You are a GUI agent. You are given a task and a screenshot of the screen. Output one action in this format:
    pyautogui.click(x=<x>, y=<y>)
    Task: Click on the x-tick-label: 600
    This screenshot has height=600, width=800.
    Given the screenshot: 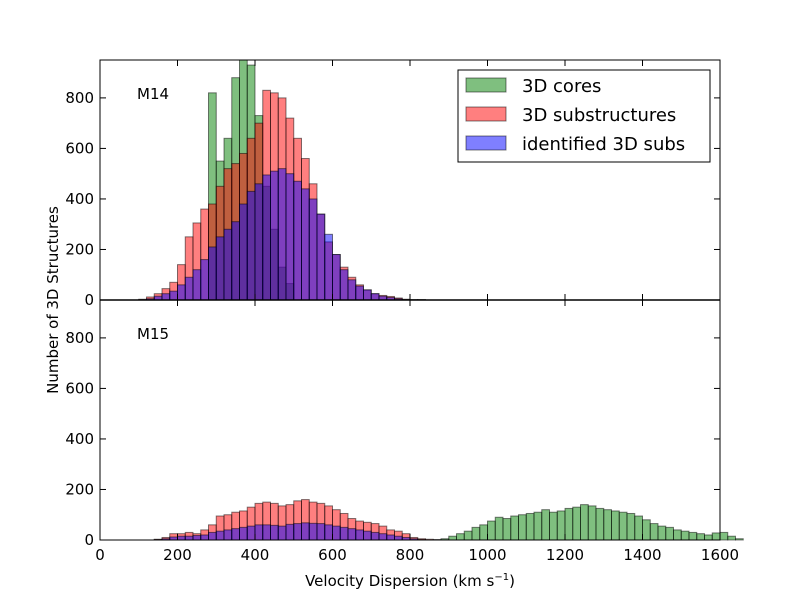 What is the action you would take?
    pyautogui.click(x=332, y=555)
    